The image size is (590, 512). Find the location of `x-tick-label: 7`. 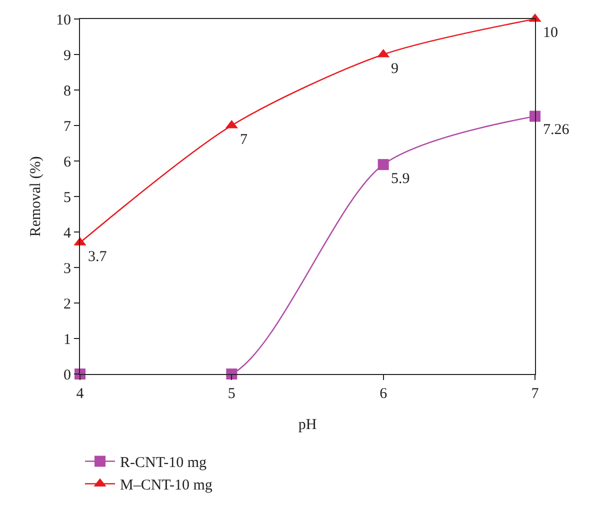

x-tick-label: 7 is located at coordinates (535, 394).